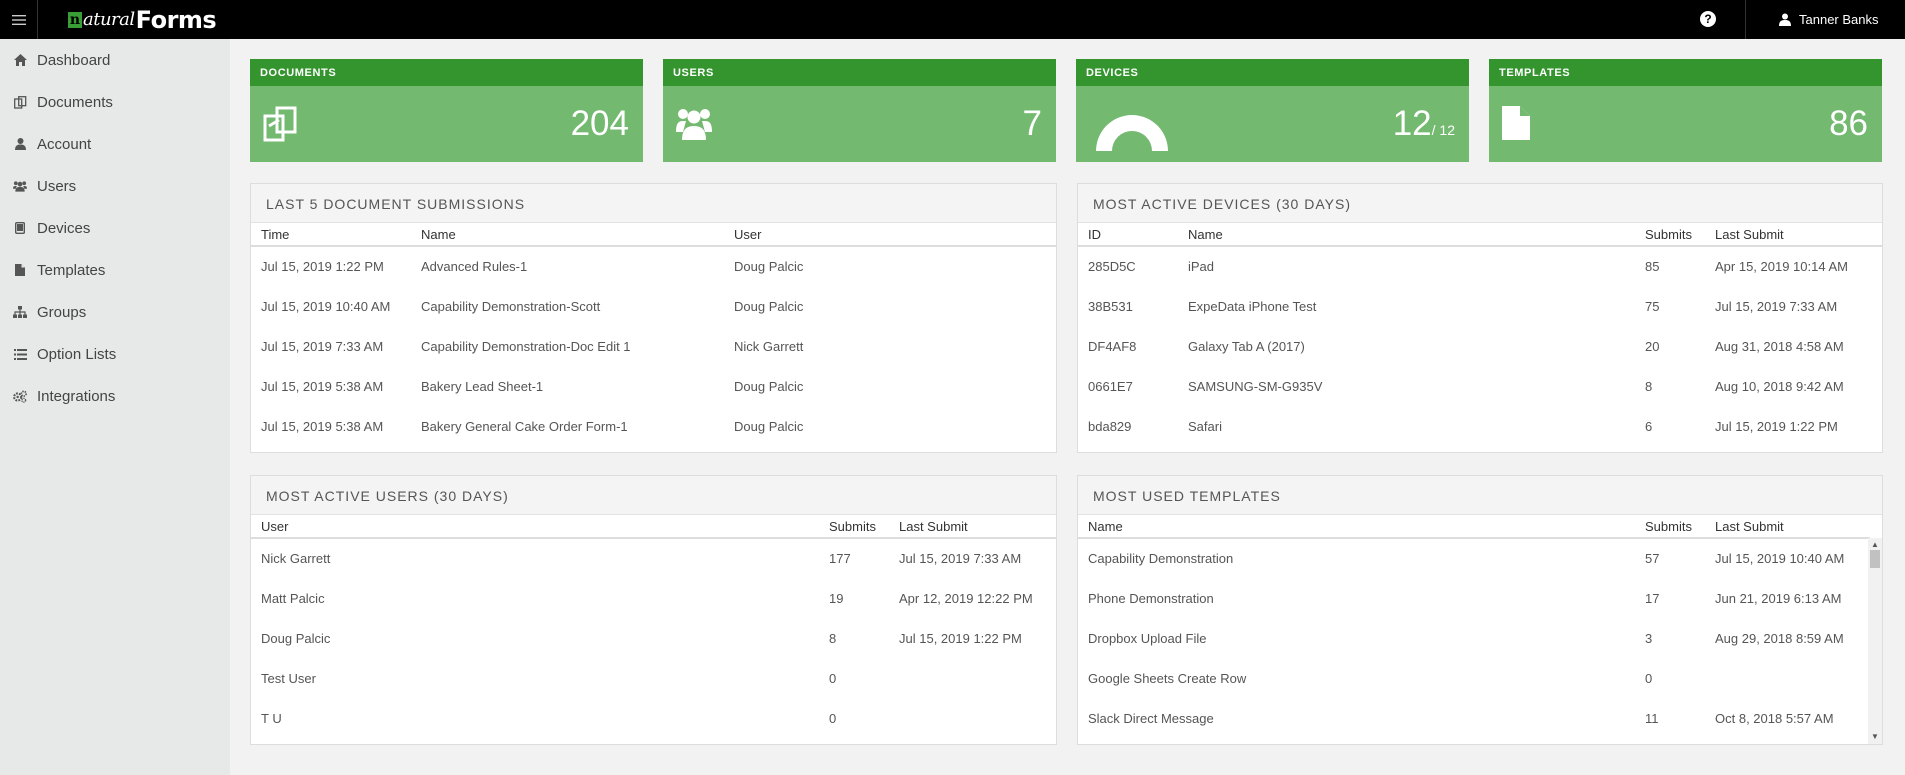  Describe the element at coordinates (64, 144) in the screenshot. I see `sidebar-item-label: Account` at that location.